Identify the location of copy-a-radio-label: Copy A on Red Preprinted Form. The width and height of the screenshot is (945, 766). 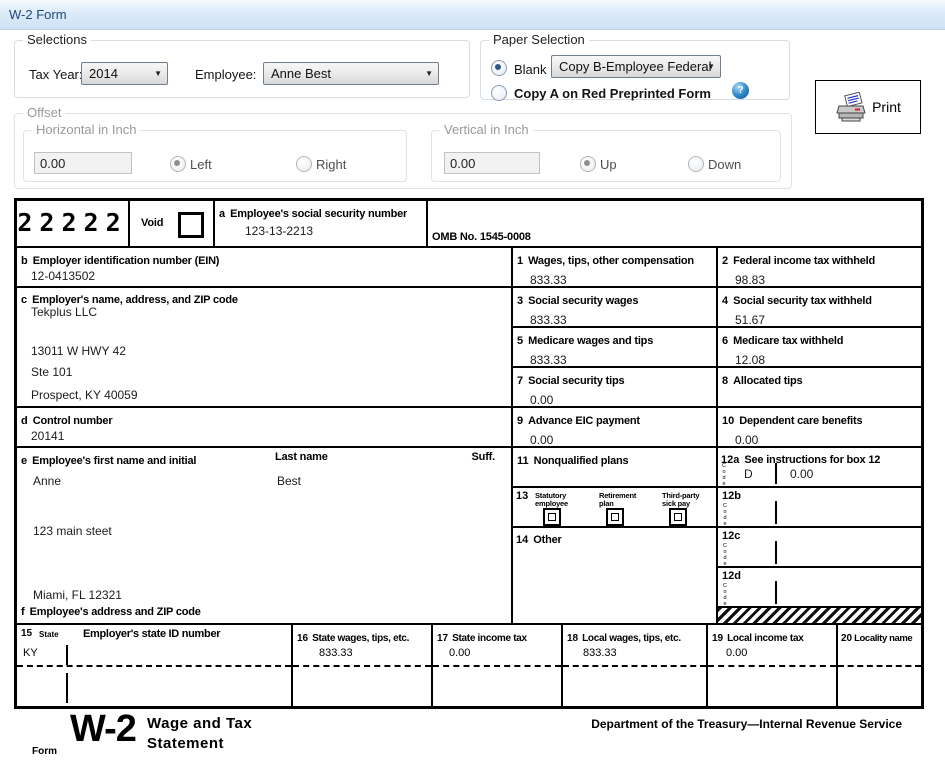
(612, 93).